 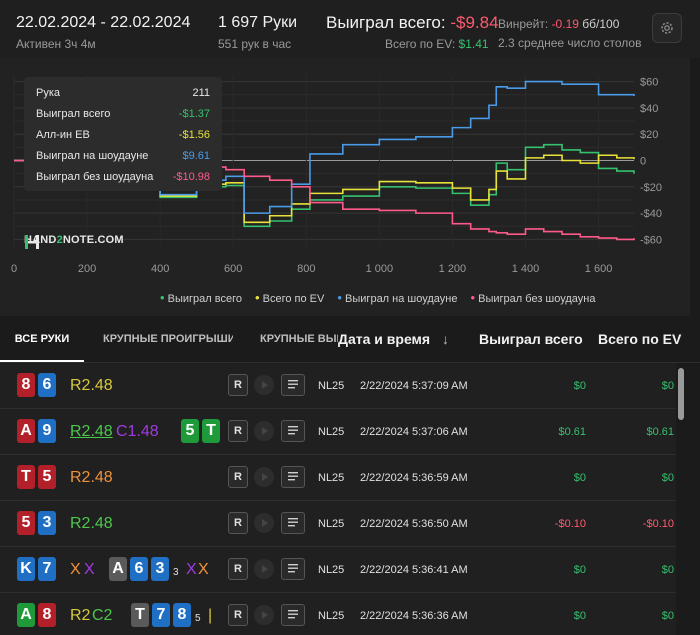 What do you see at coordinates (201, 93) in the screenshot?
I see `tooltip-value-hand: 211` at bounding box center [201, 93].